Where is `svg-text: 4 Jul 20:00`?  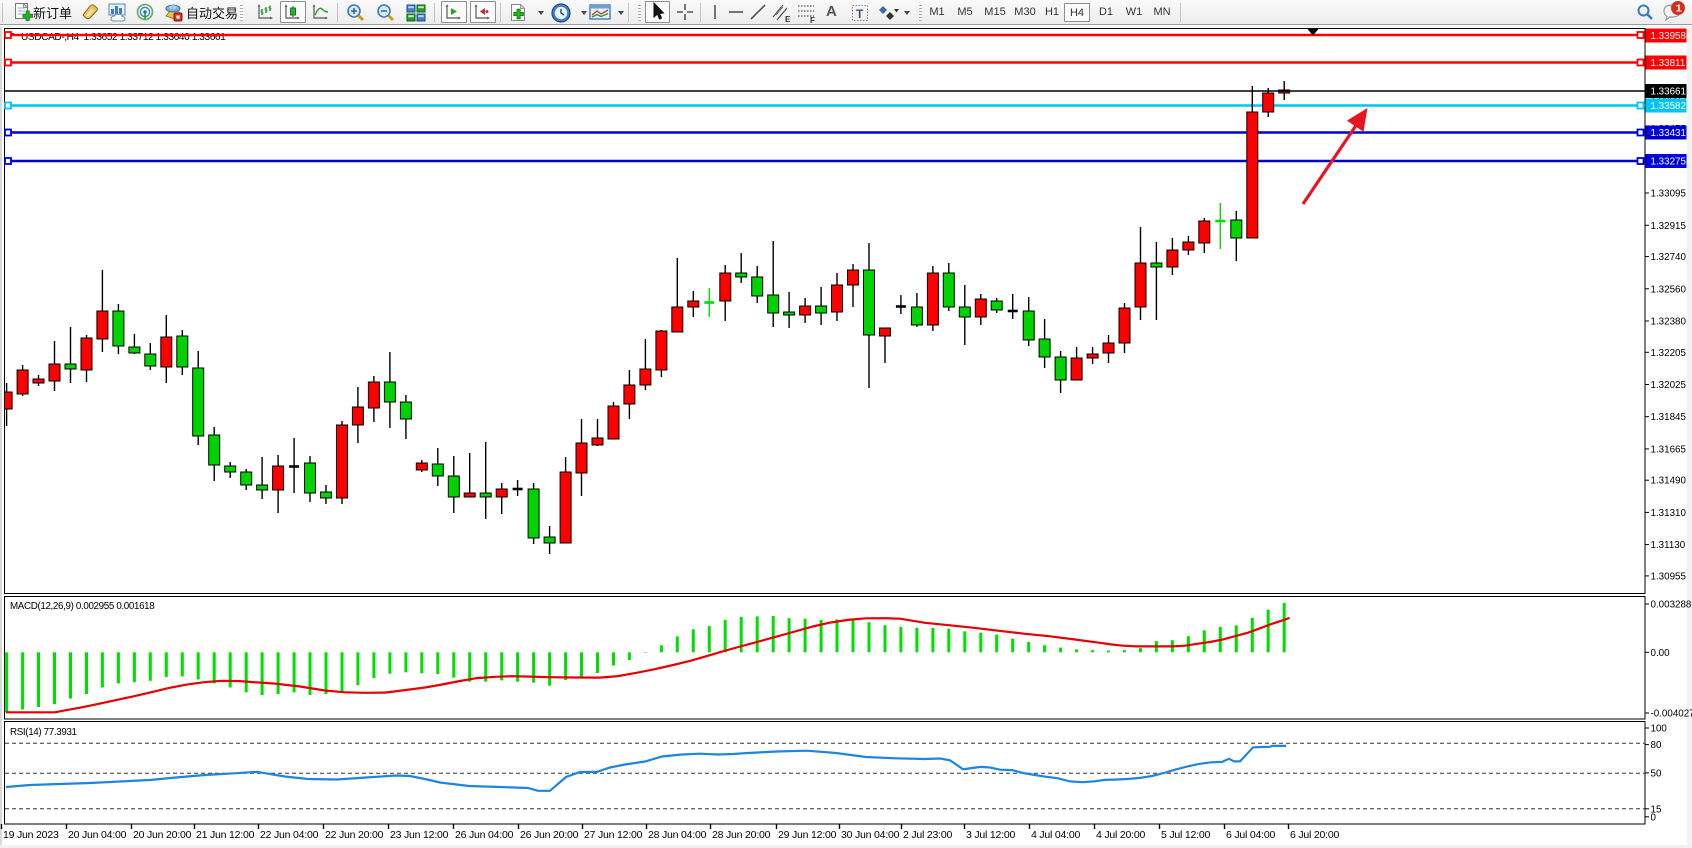
svg-text: 4 Jul 20:00 is located at coordinates (1121, 835).